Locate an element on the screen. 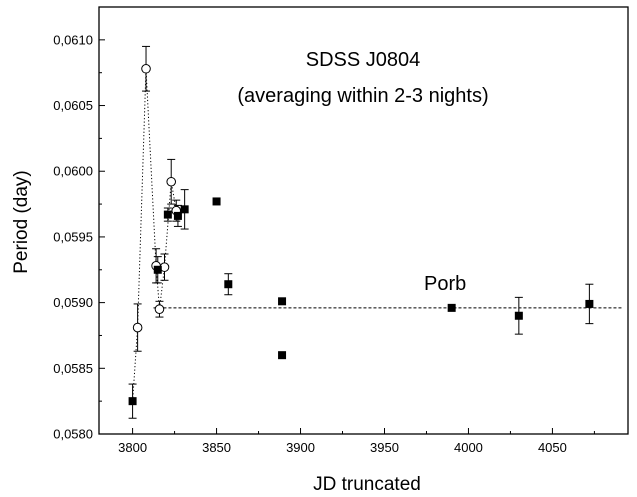  y-tick-label: 0,0585 is located at coordinates (73, 368).